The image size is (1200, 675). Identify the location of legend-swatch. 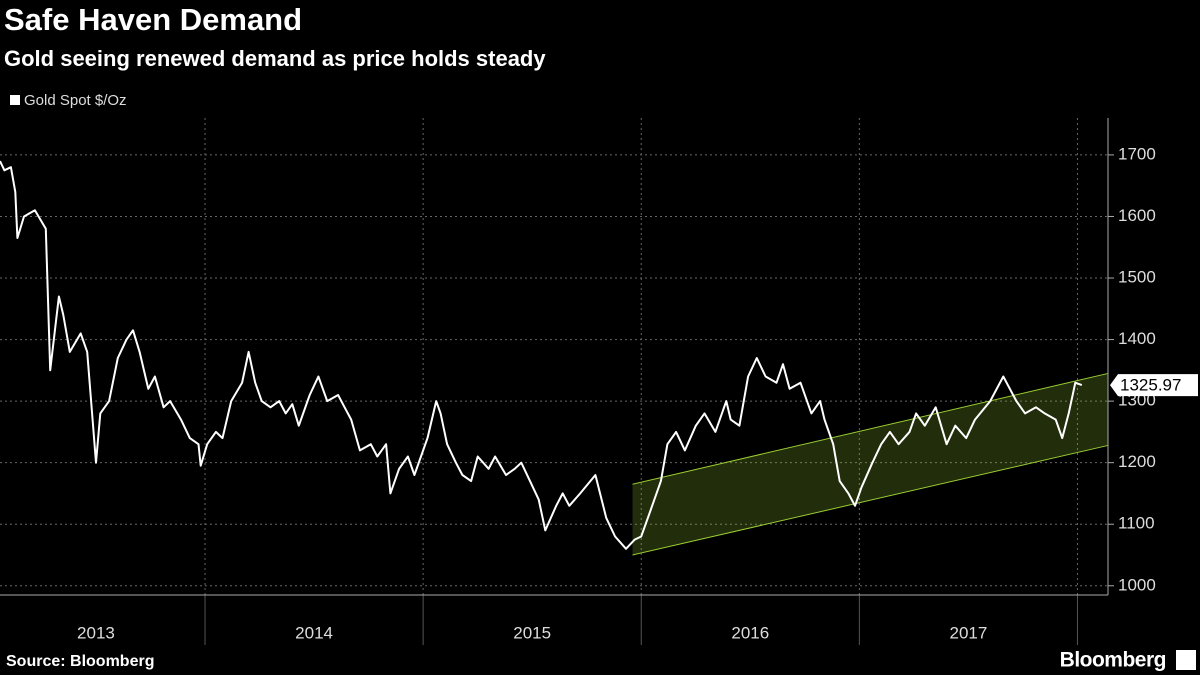
(15, 100).